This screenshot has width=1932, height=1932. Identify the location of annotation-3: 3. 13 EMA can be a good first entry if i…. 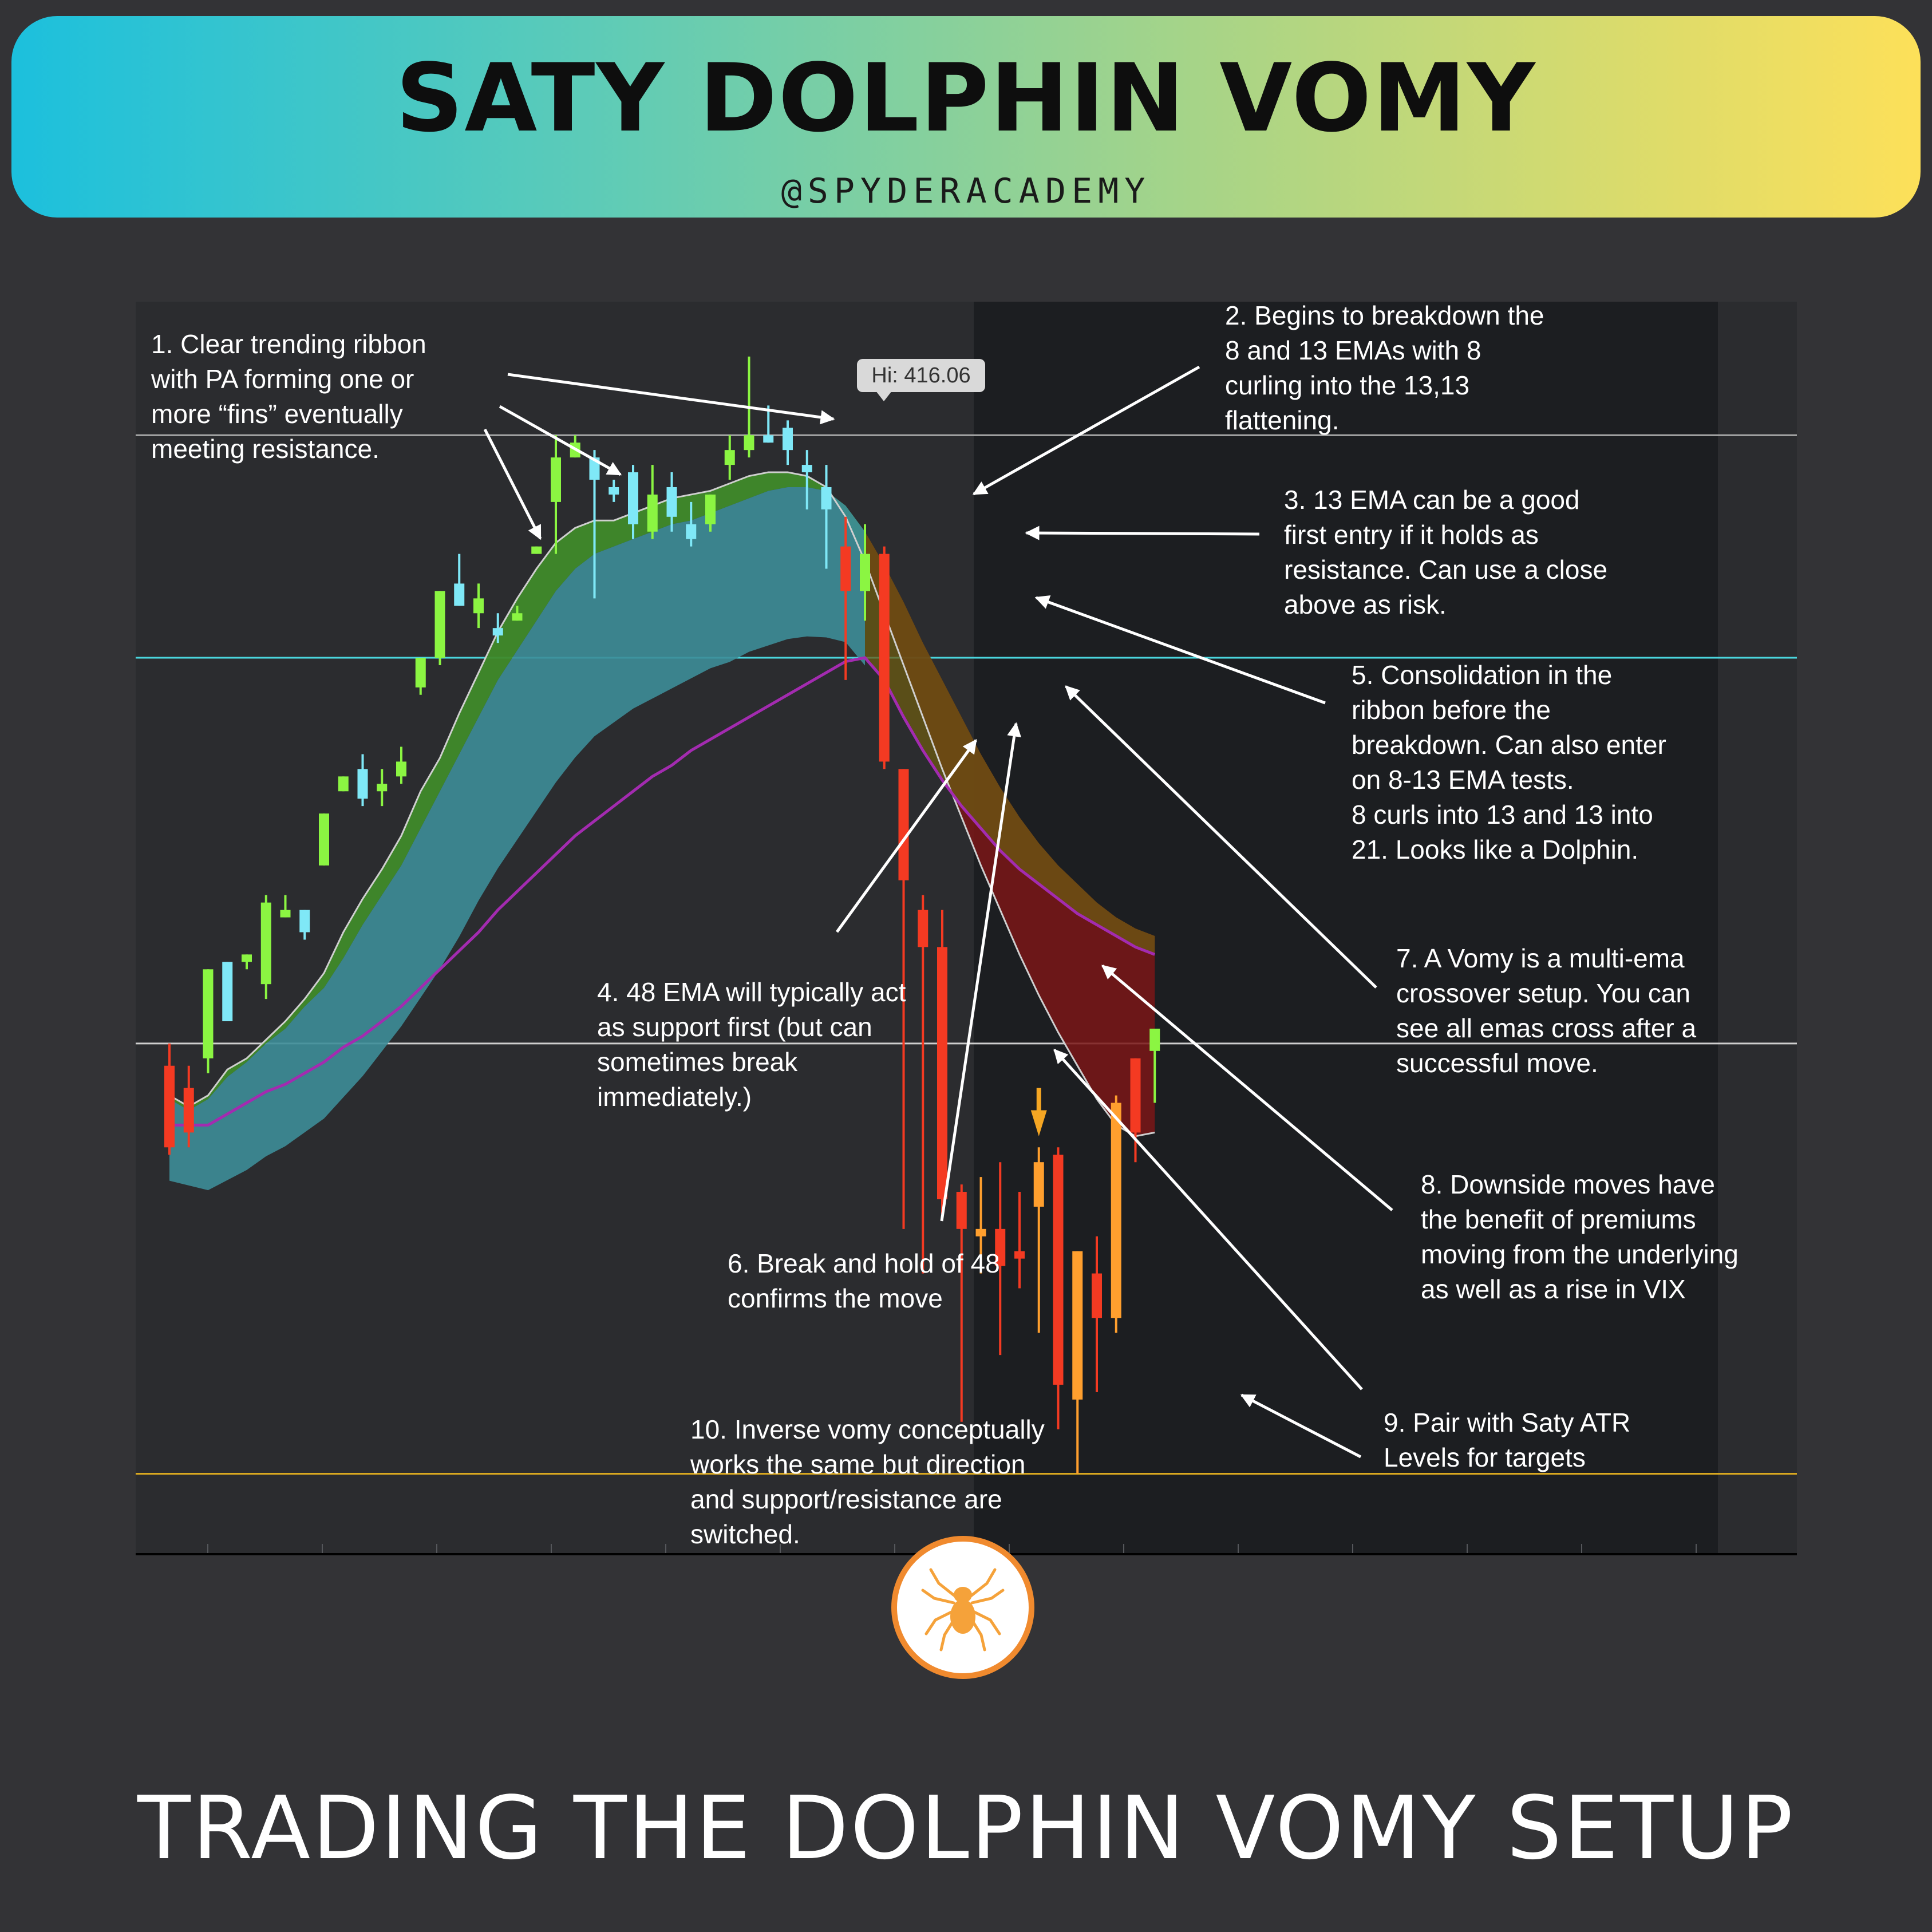
(1446, 552).